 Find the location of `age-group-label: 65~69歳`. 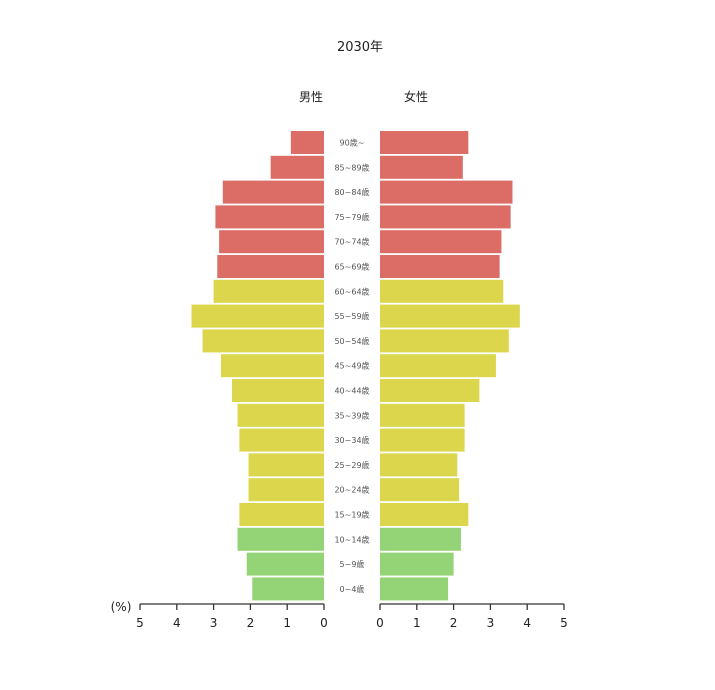

age-group-label: 65~69歳 is located at coordinates (351, 267).